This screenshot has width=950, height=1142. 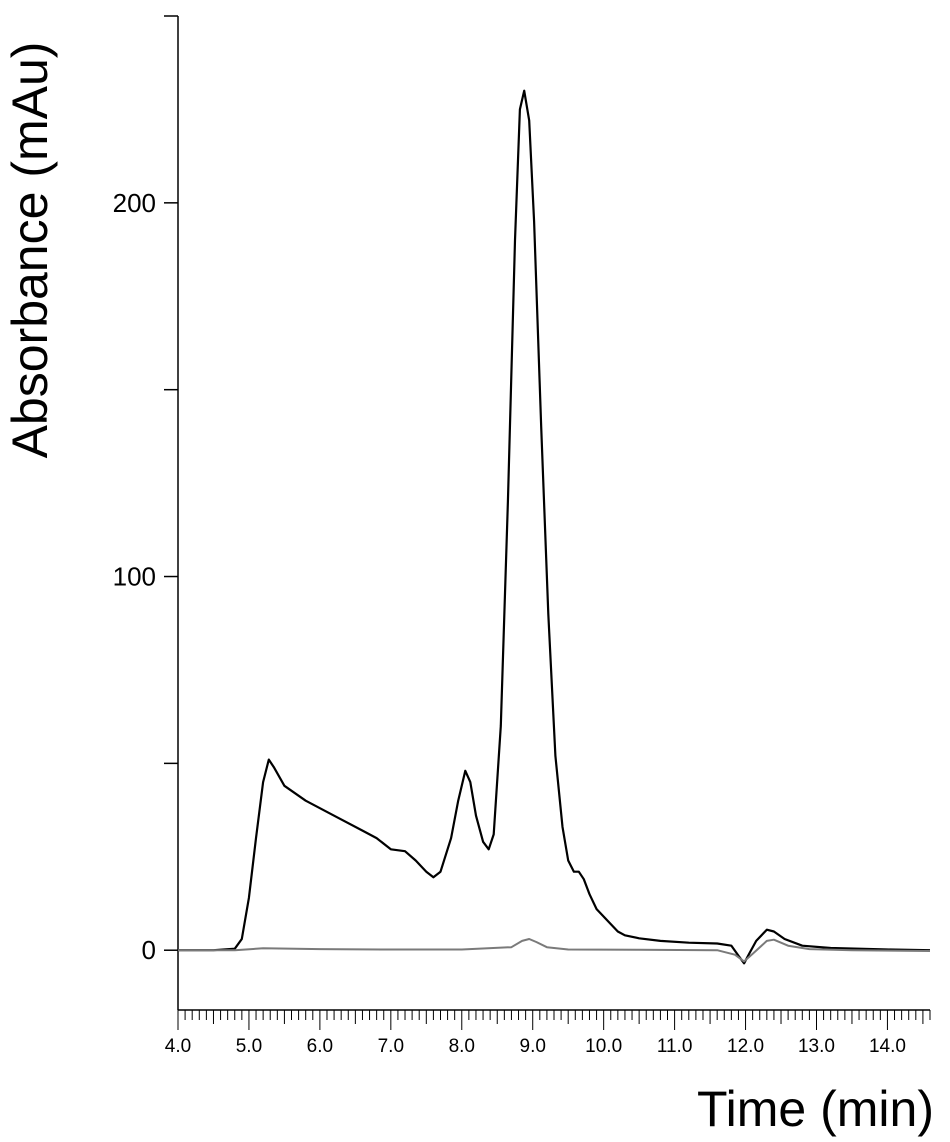 What do you see at coordinates (675, 1046) in the screenshot?
I see `x-tick-label: 11.0` at bounding box center [675, 1046].